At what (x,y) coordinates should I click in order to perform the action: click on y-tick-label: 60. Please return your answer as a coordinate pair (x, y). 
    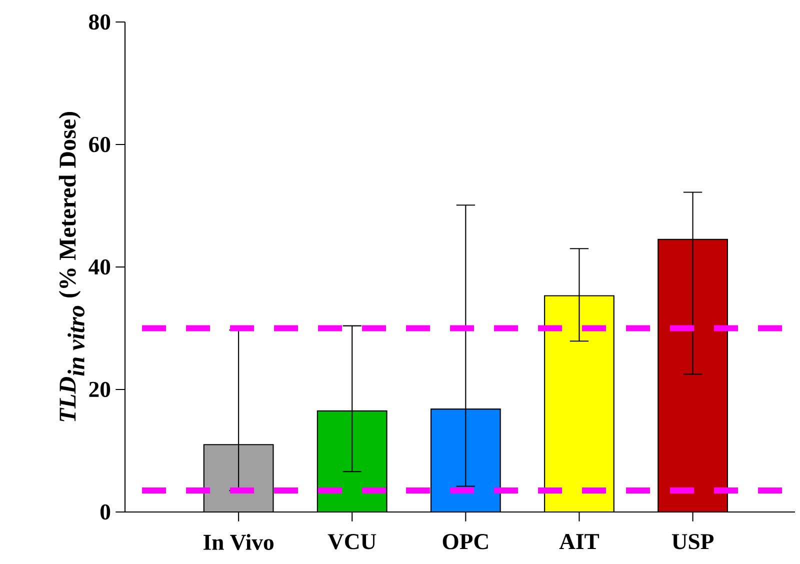
    Looking at the image, I should click on (99, 144).